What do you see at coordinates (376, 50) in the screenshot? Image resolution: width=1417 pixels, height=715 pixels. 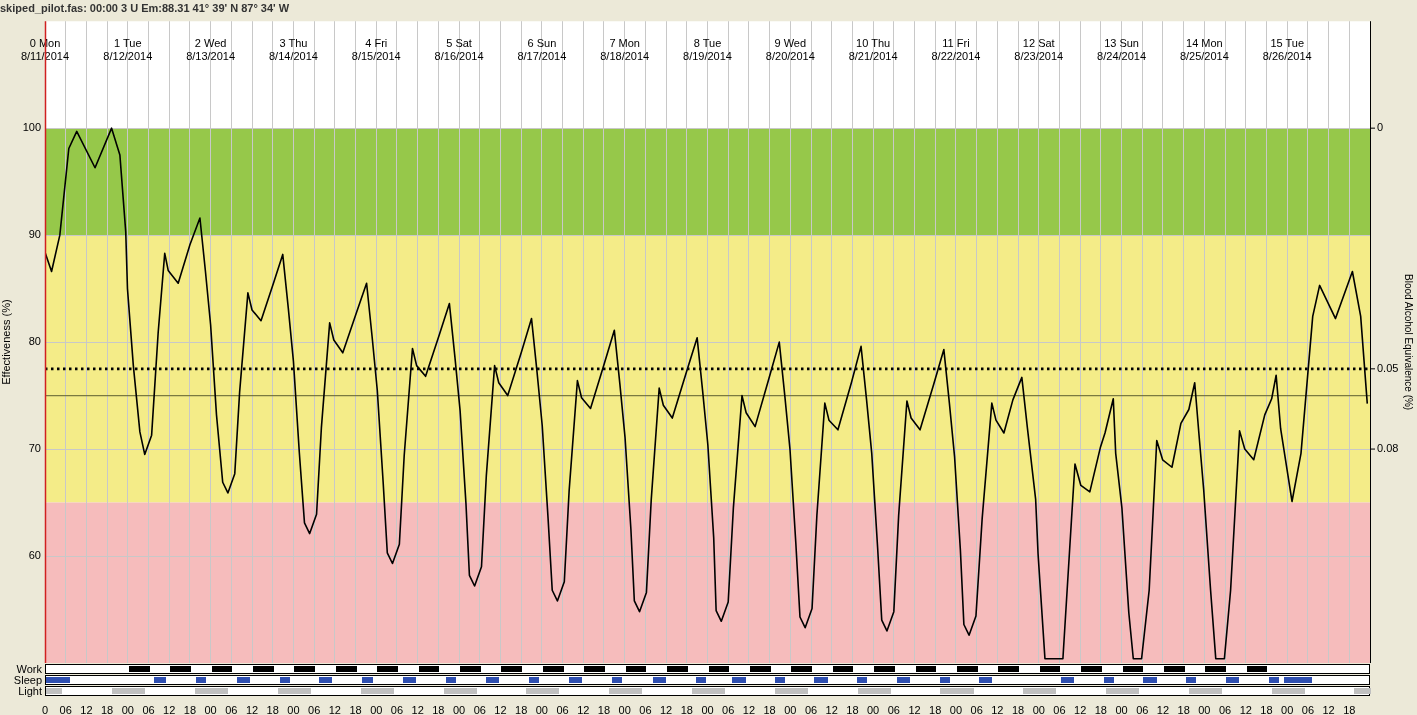 I see `x2-tick-label: 4 Fri 8/15/2014` at bounding box center [376, 50].